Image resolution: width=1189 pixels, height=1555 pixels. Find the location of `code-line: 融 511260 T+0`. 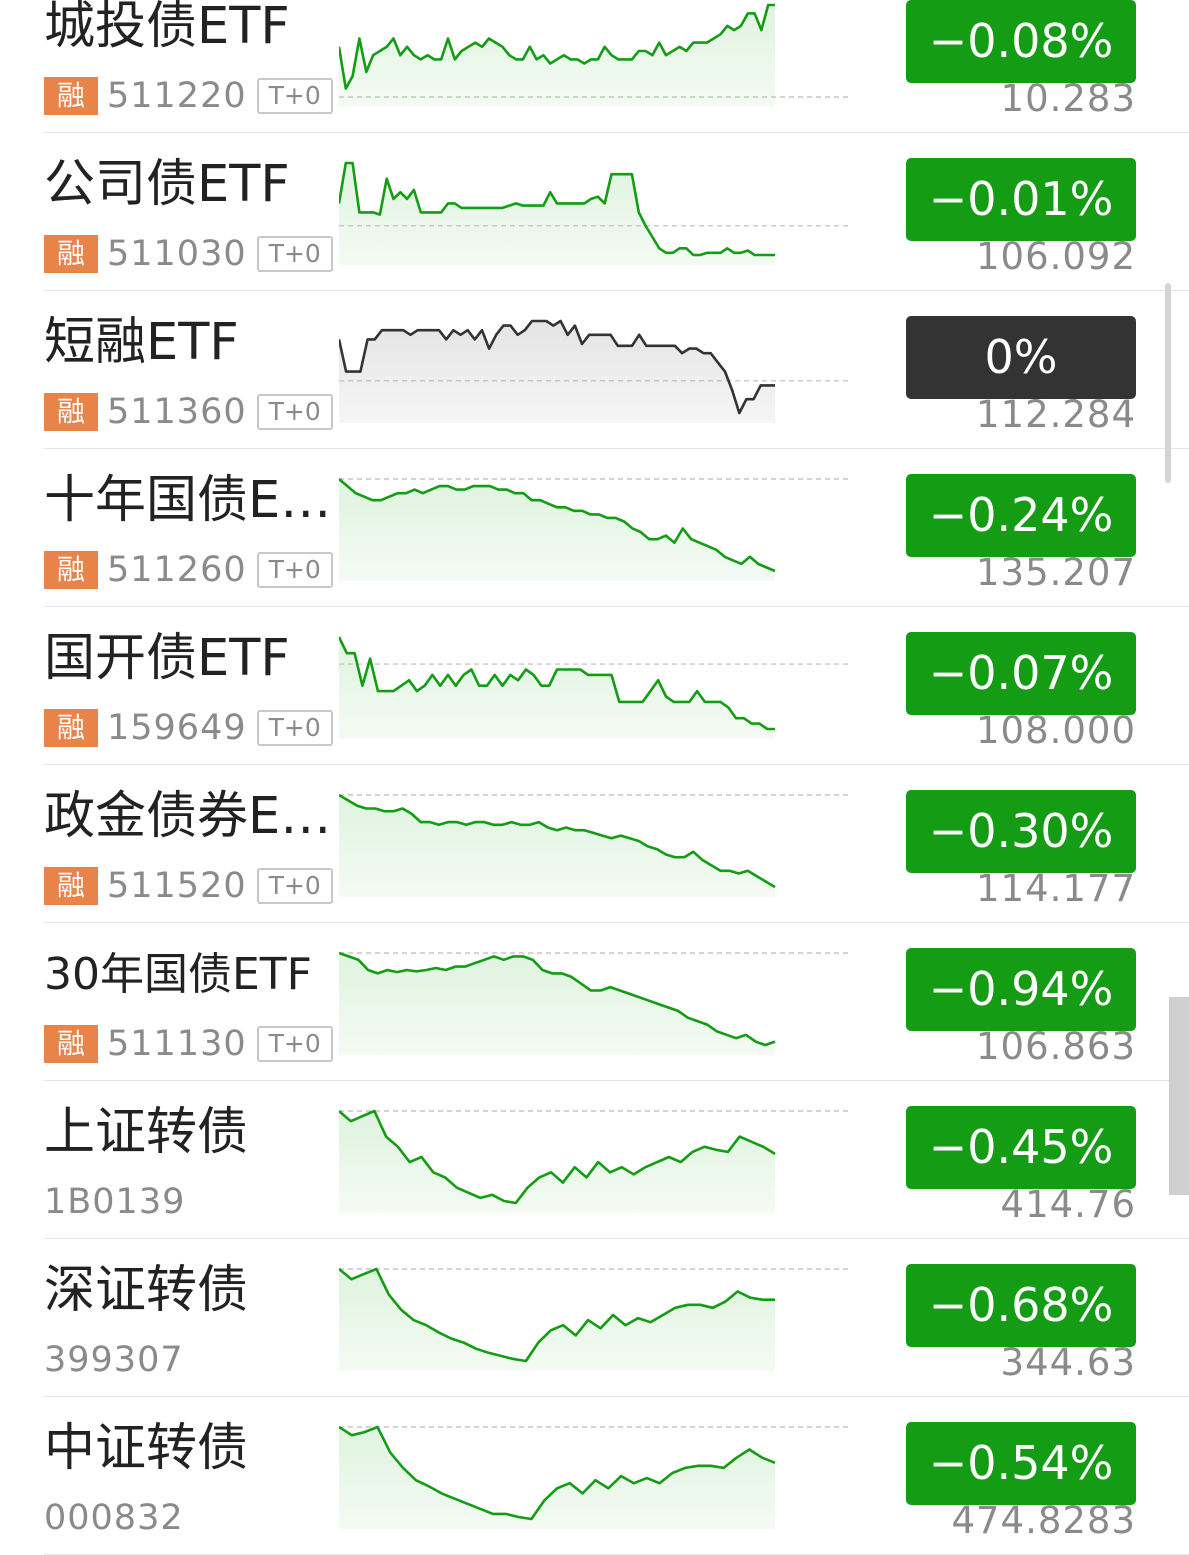

code-line: 融 511260 T+0 is located at coordinates (188, 570).